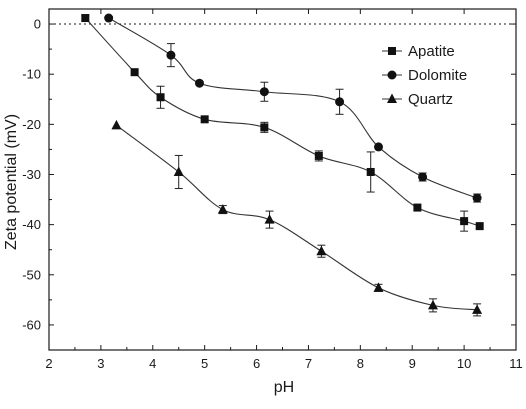 The image size is (526, 409). What do you see at coordinates (48, 363) in the screenshot?
I see `x-tick-label: 2` at bounding box center [48, 363].